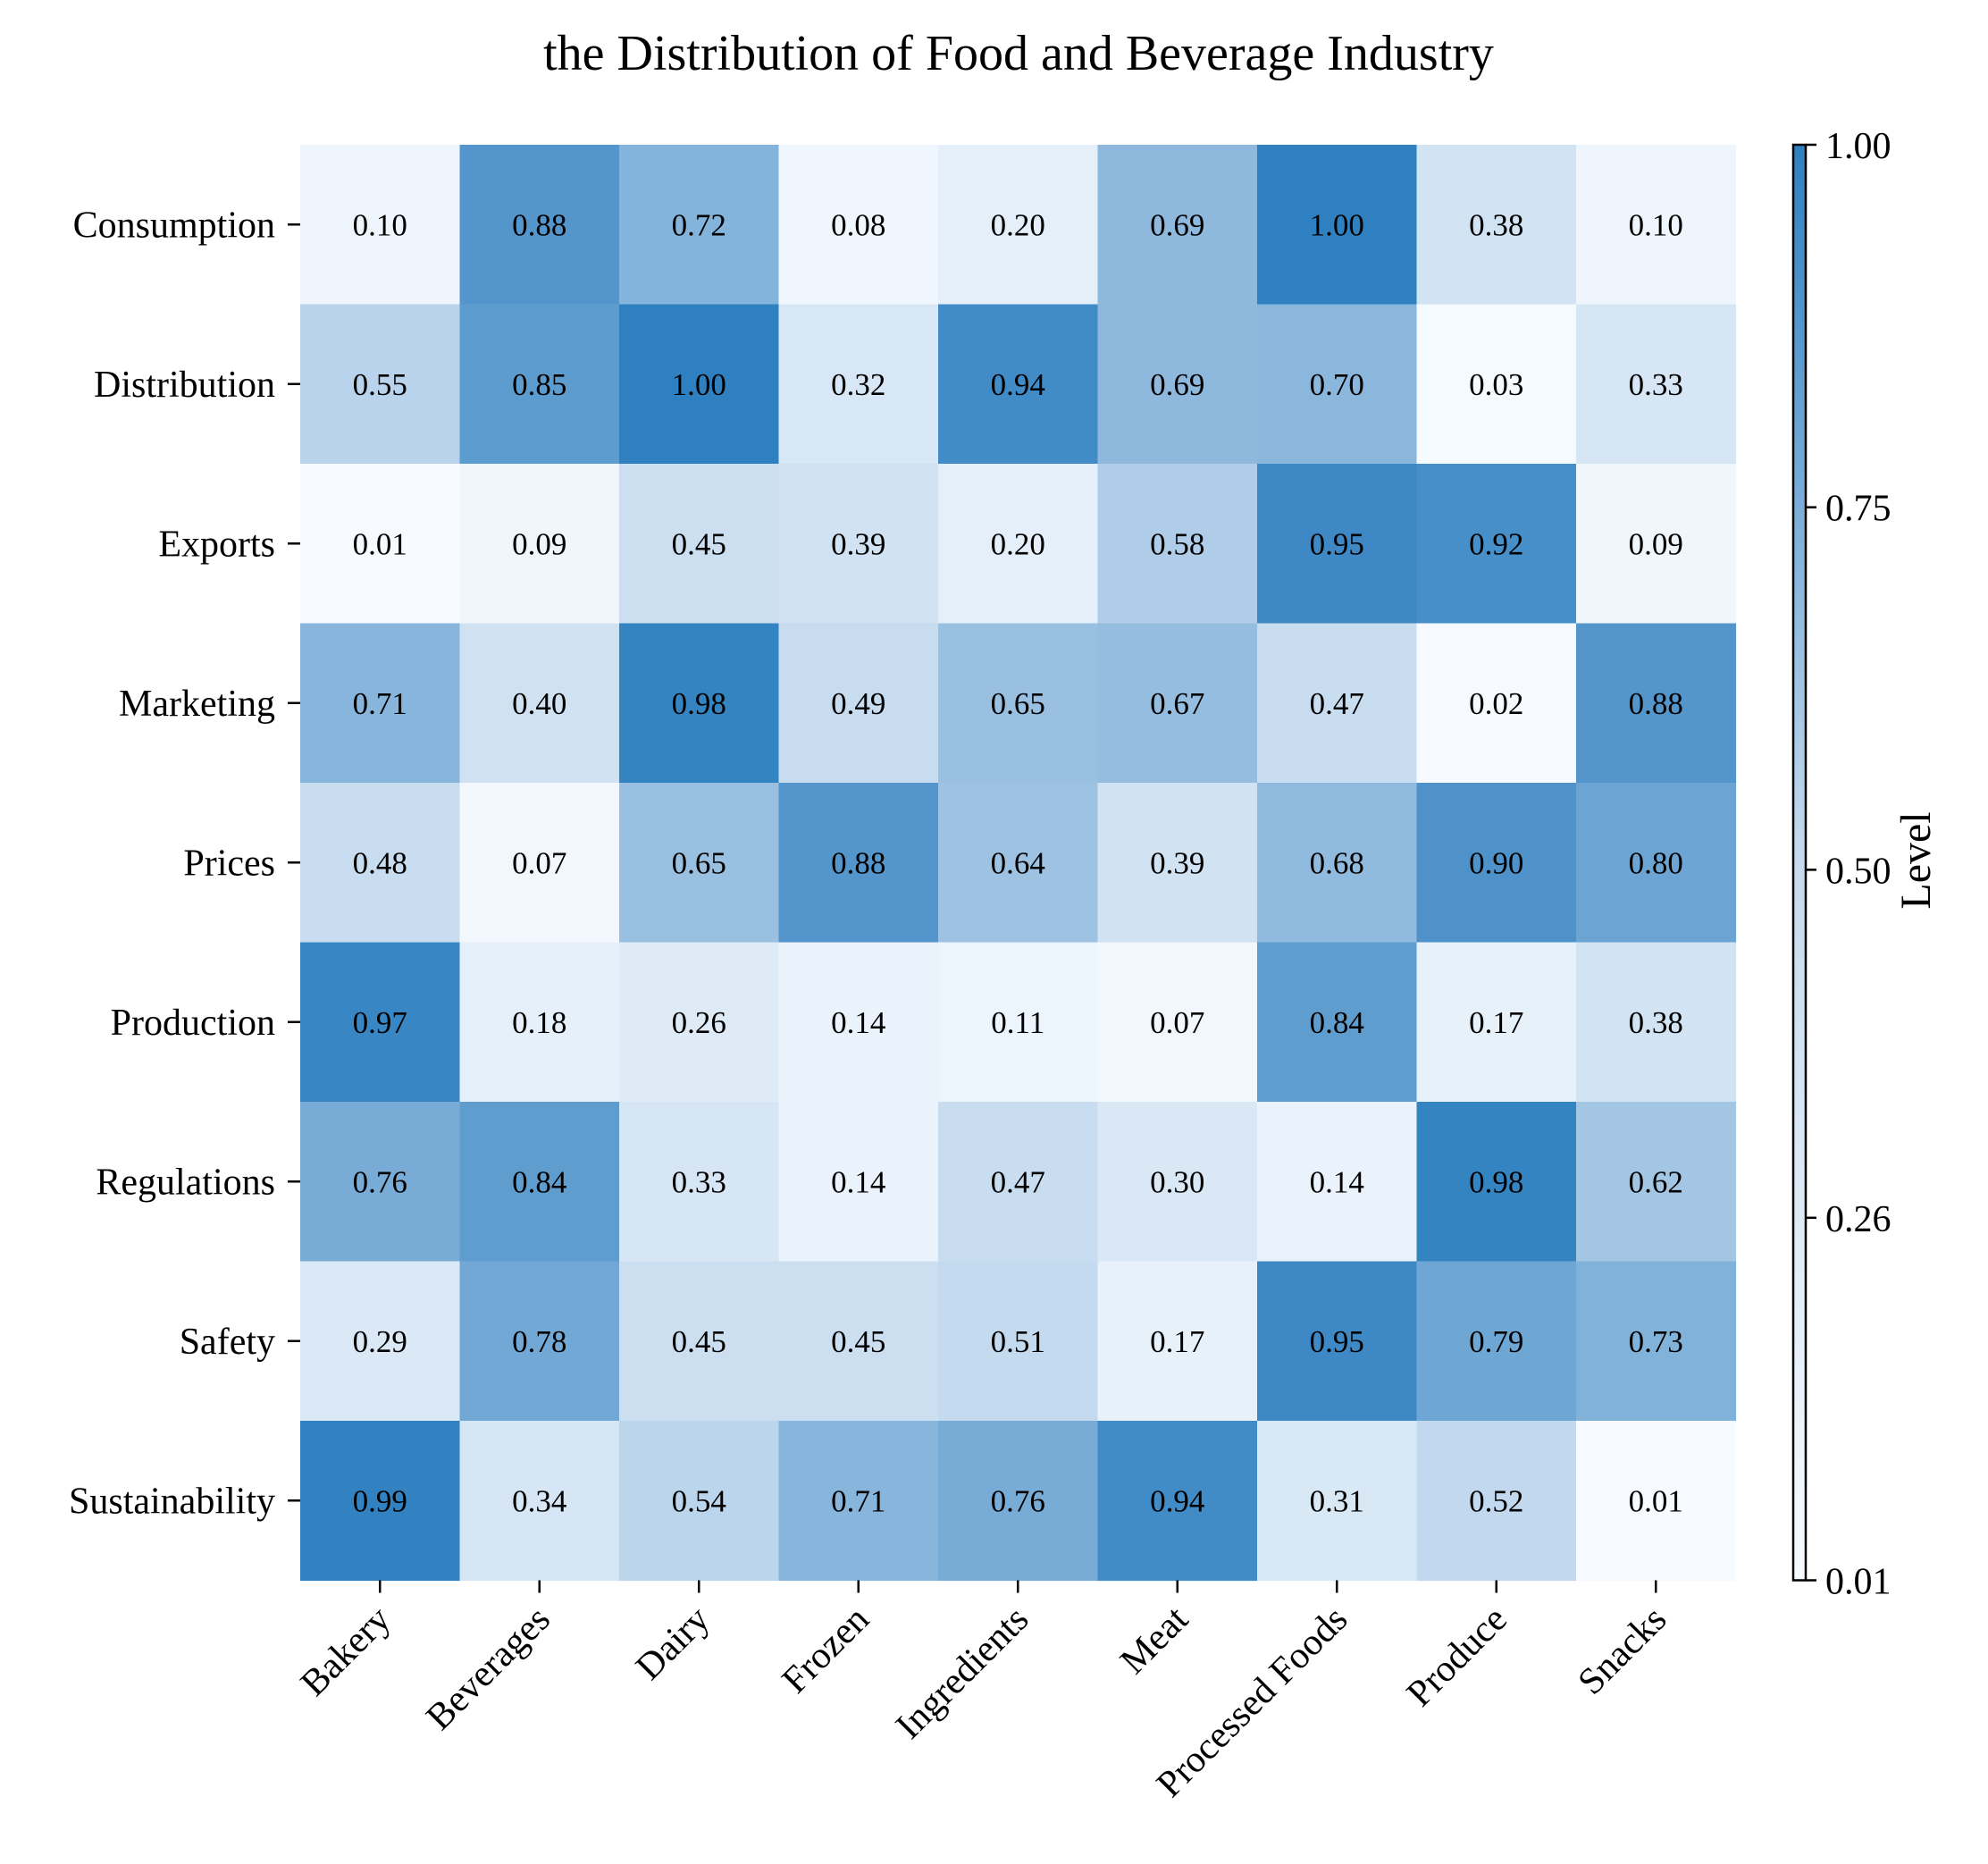 The width and height of the screenshot is (1988, 1864). Describe the element at coordinates (699, 224) in the screenshot. I see `cell-value-label: 0.72` at that location.